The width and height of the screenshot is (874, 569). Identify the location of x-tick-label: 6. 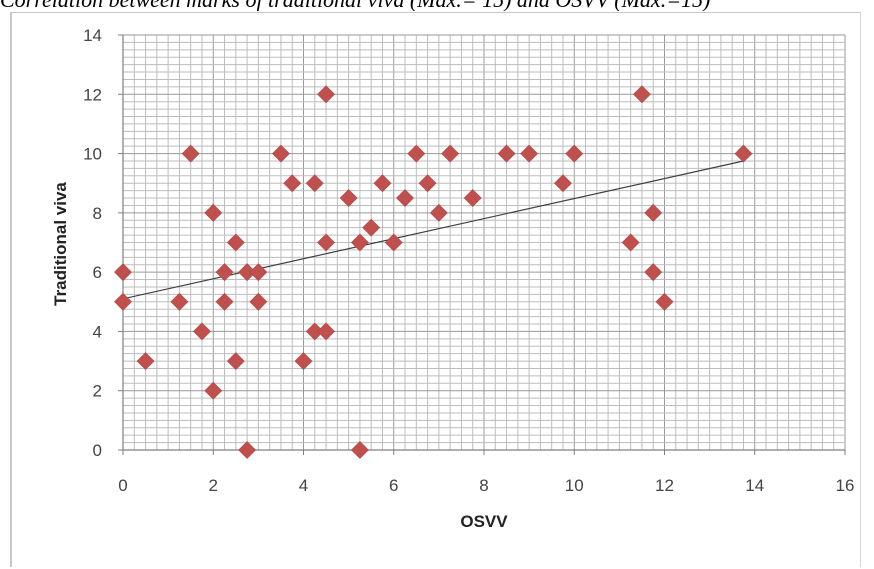
(393, 485).